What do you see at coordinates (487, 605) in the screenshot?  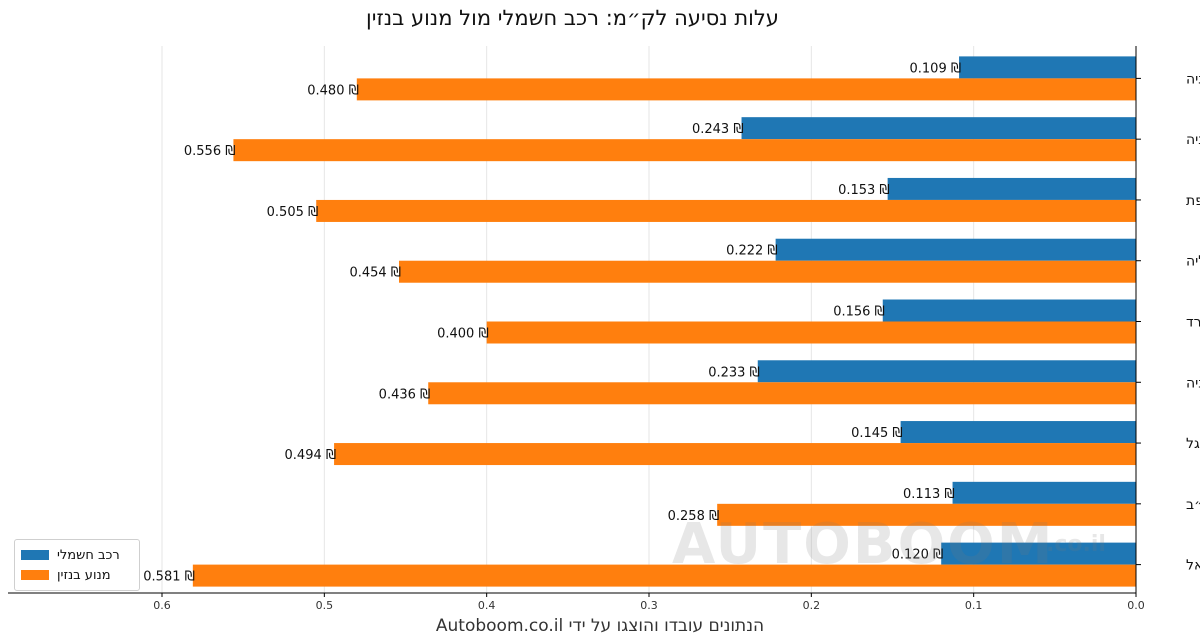 I see `x-tick-label: 0.4` at bounding box center [487, 605].